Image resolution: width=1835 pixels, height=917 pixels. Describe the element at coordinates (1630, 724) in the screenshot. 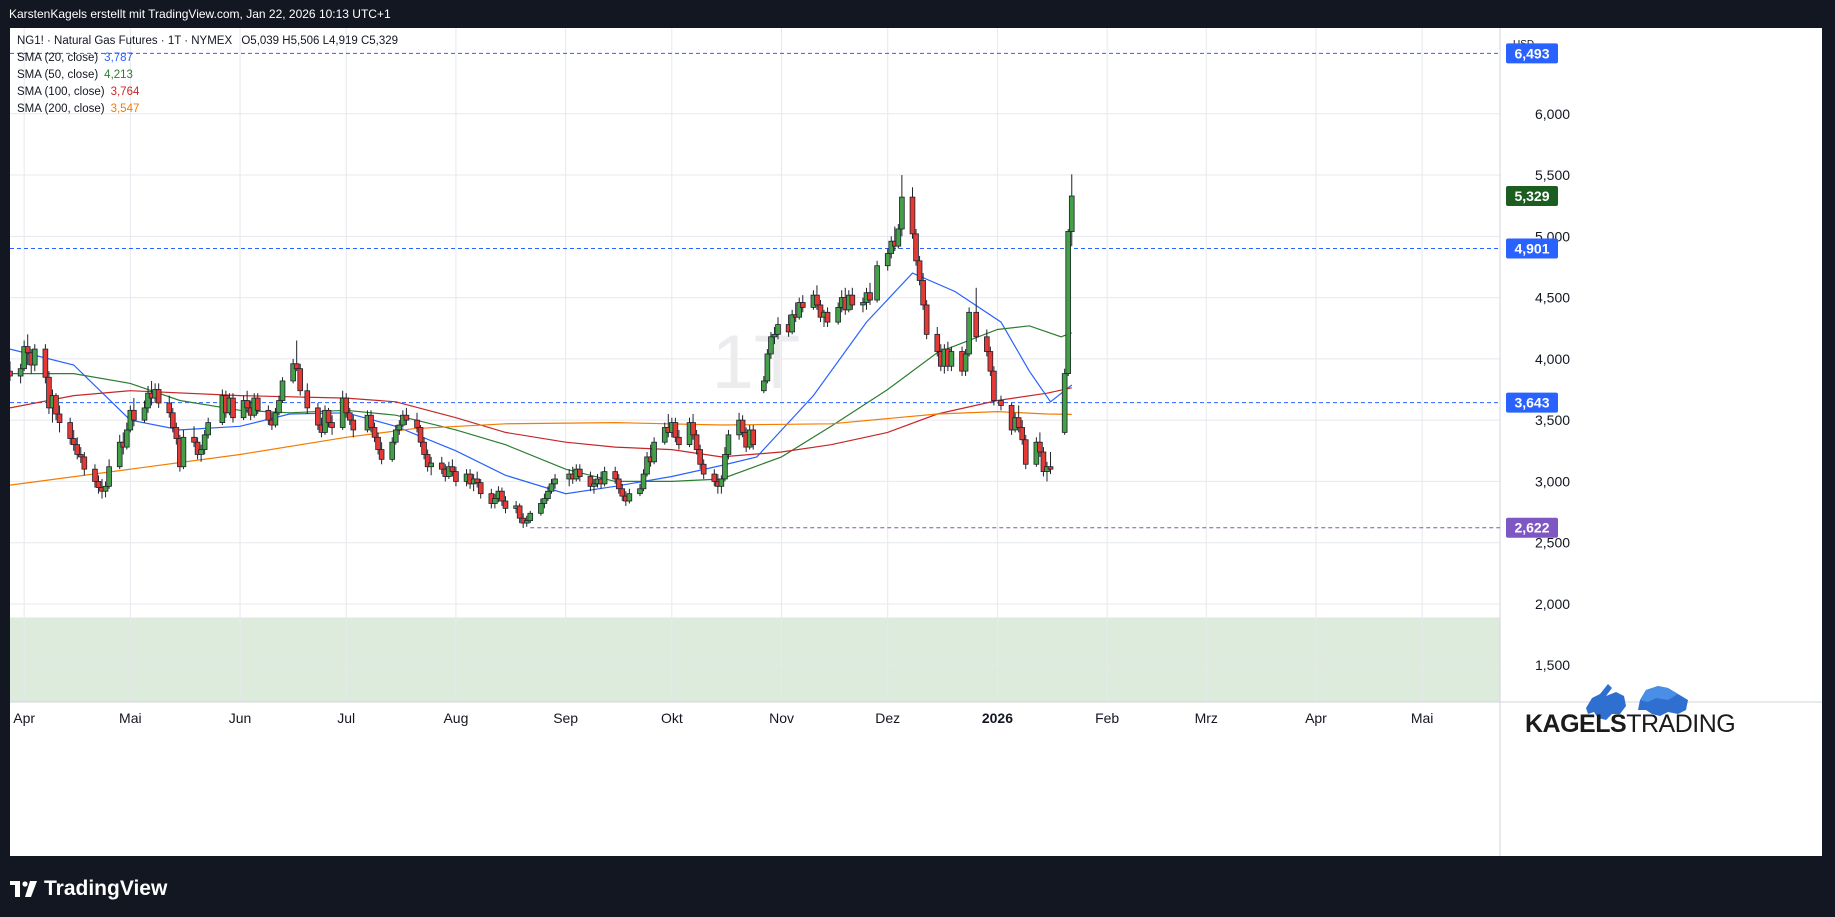

I see `kagels-trading-logo: KAGELSTRADING` at that location.